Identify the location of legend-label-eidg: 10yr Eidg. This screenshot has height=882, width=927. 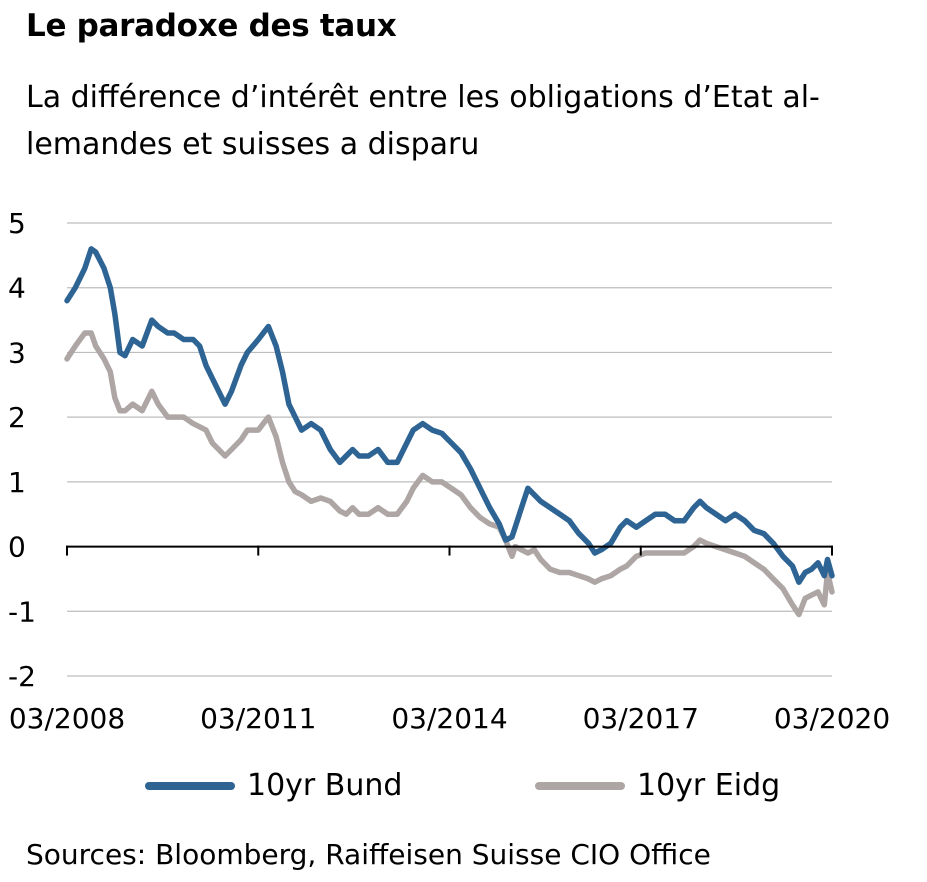
(709, 785).